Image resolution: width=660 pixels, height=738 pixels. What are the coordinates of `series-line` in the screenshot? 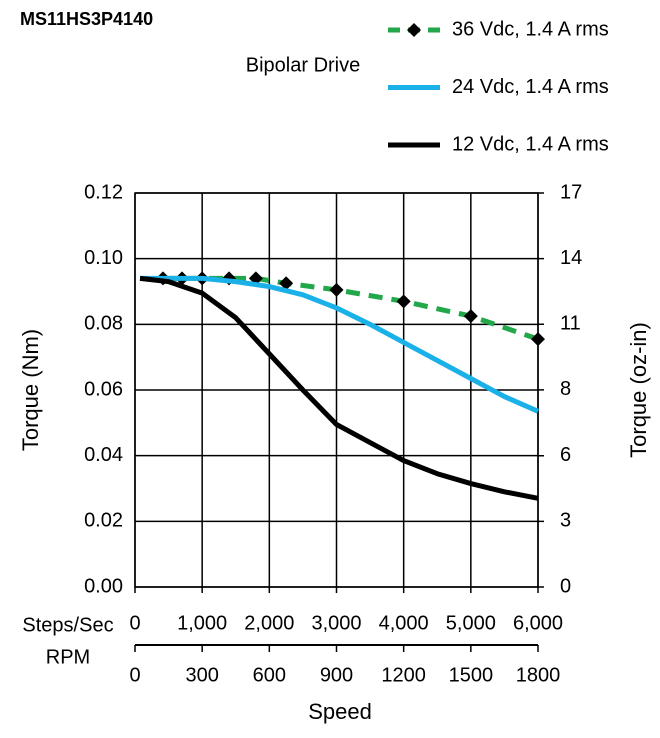 It's located at (340, 344).